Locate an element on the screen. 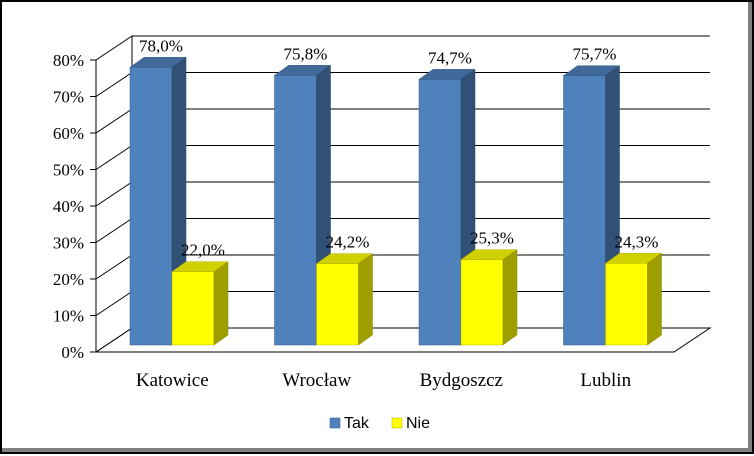 The width and height of the screenshot is (754, 456). y-tick-label: 20% is located at coordinates (68, 279).